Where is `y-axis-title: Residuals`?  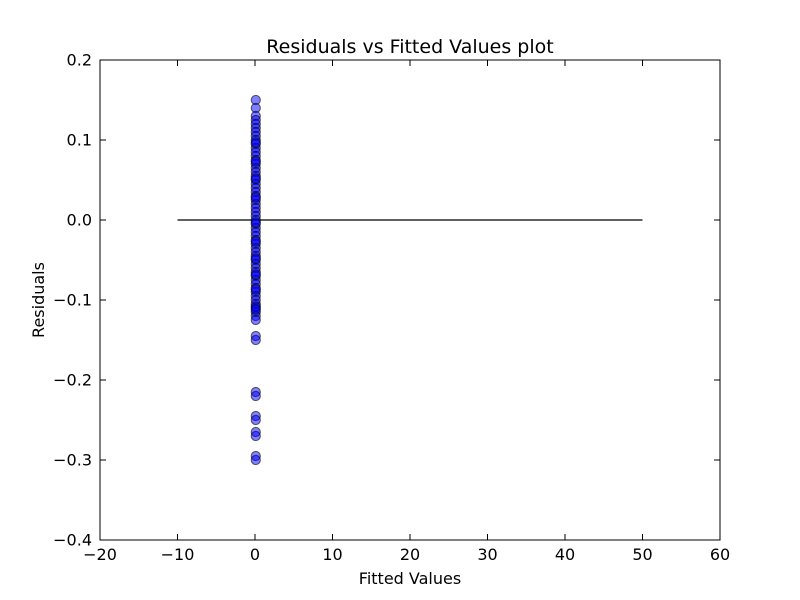 y-axis-title: Residuals is located at coordinates (38, 300).